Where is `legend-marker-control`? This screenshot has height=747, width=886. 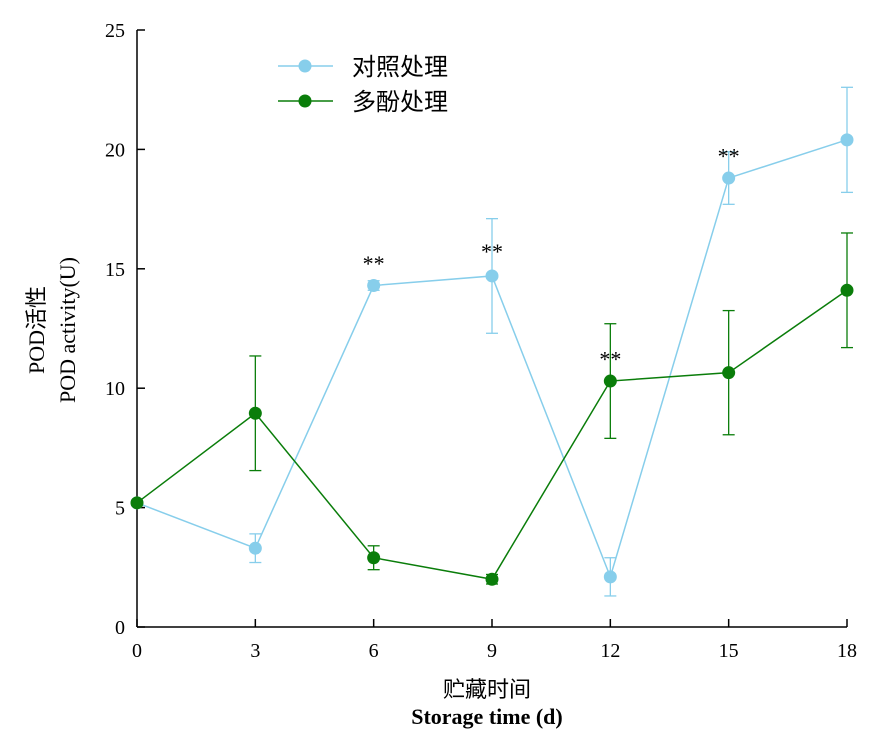 legend-marker-control is located at coordinates (305, 66).